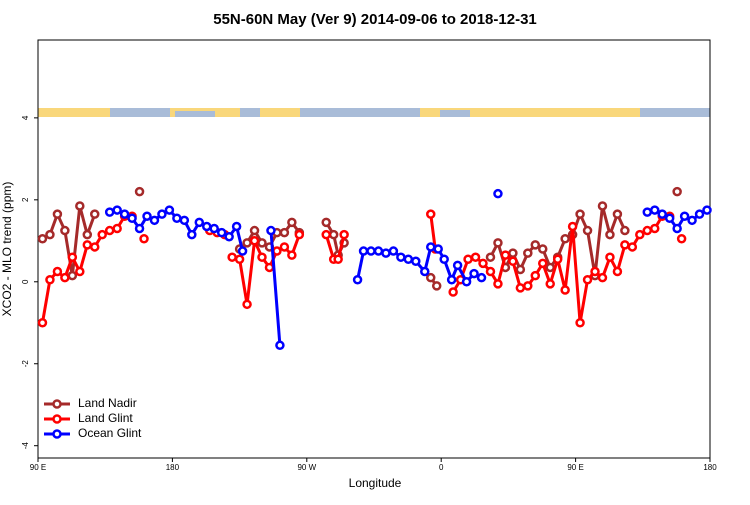 Image resolution: width=750 pixels, height=505 pixels. I want to click on x-tick-label: 90 E, so click(38, 467).